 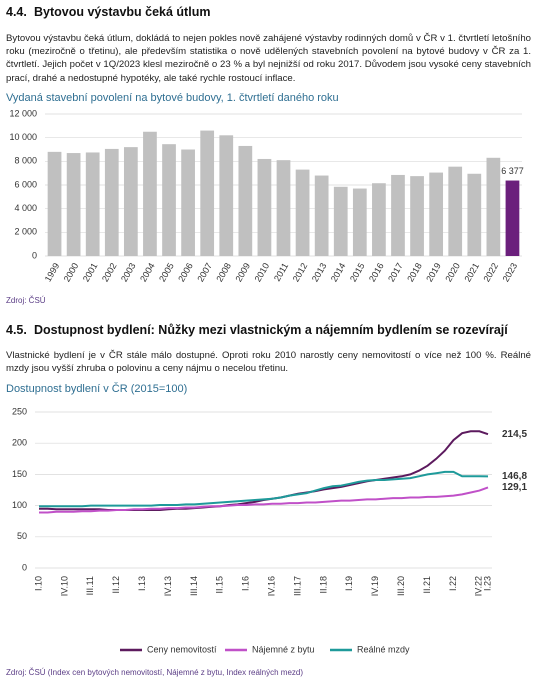 What do you see at coordinates (19, 474) in the screenshot?
I see `y-tick-label: 150` at bounding box center [19, 474].